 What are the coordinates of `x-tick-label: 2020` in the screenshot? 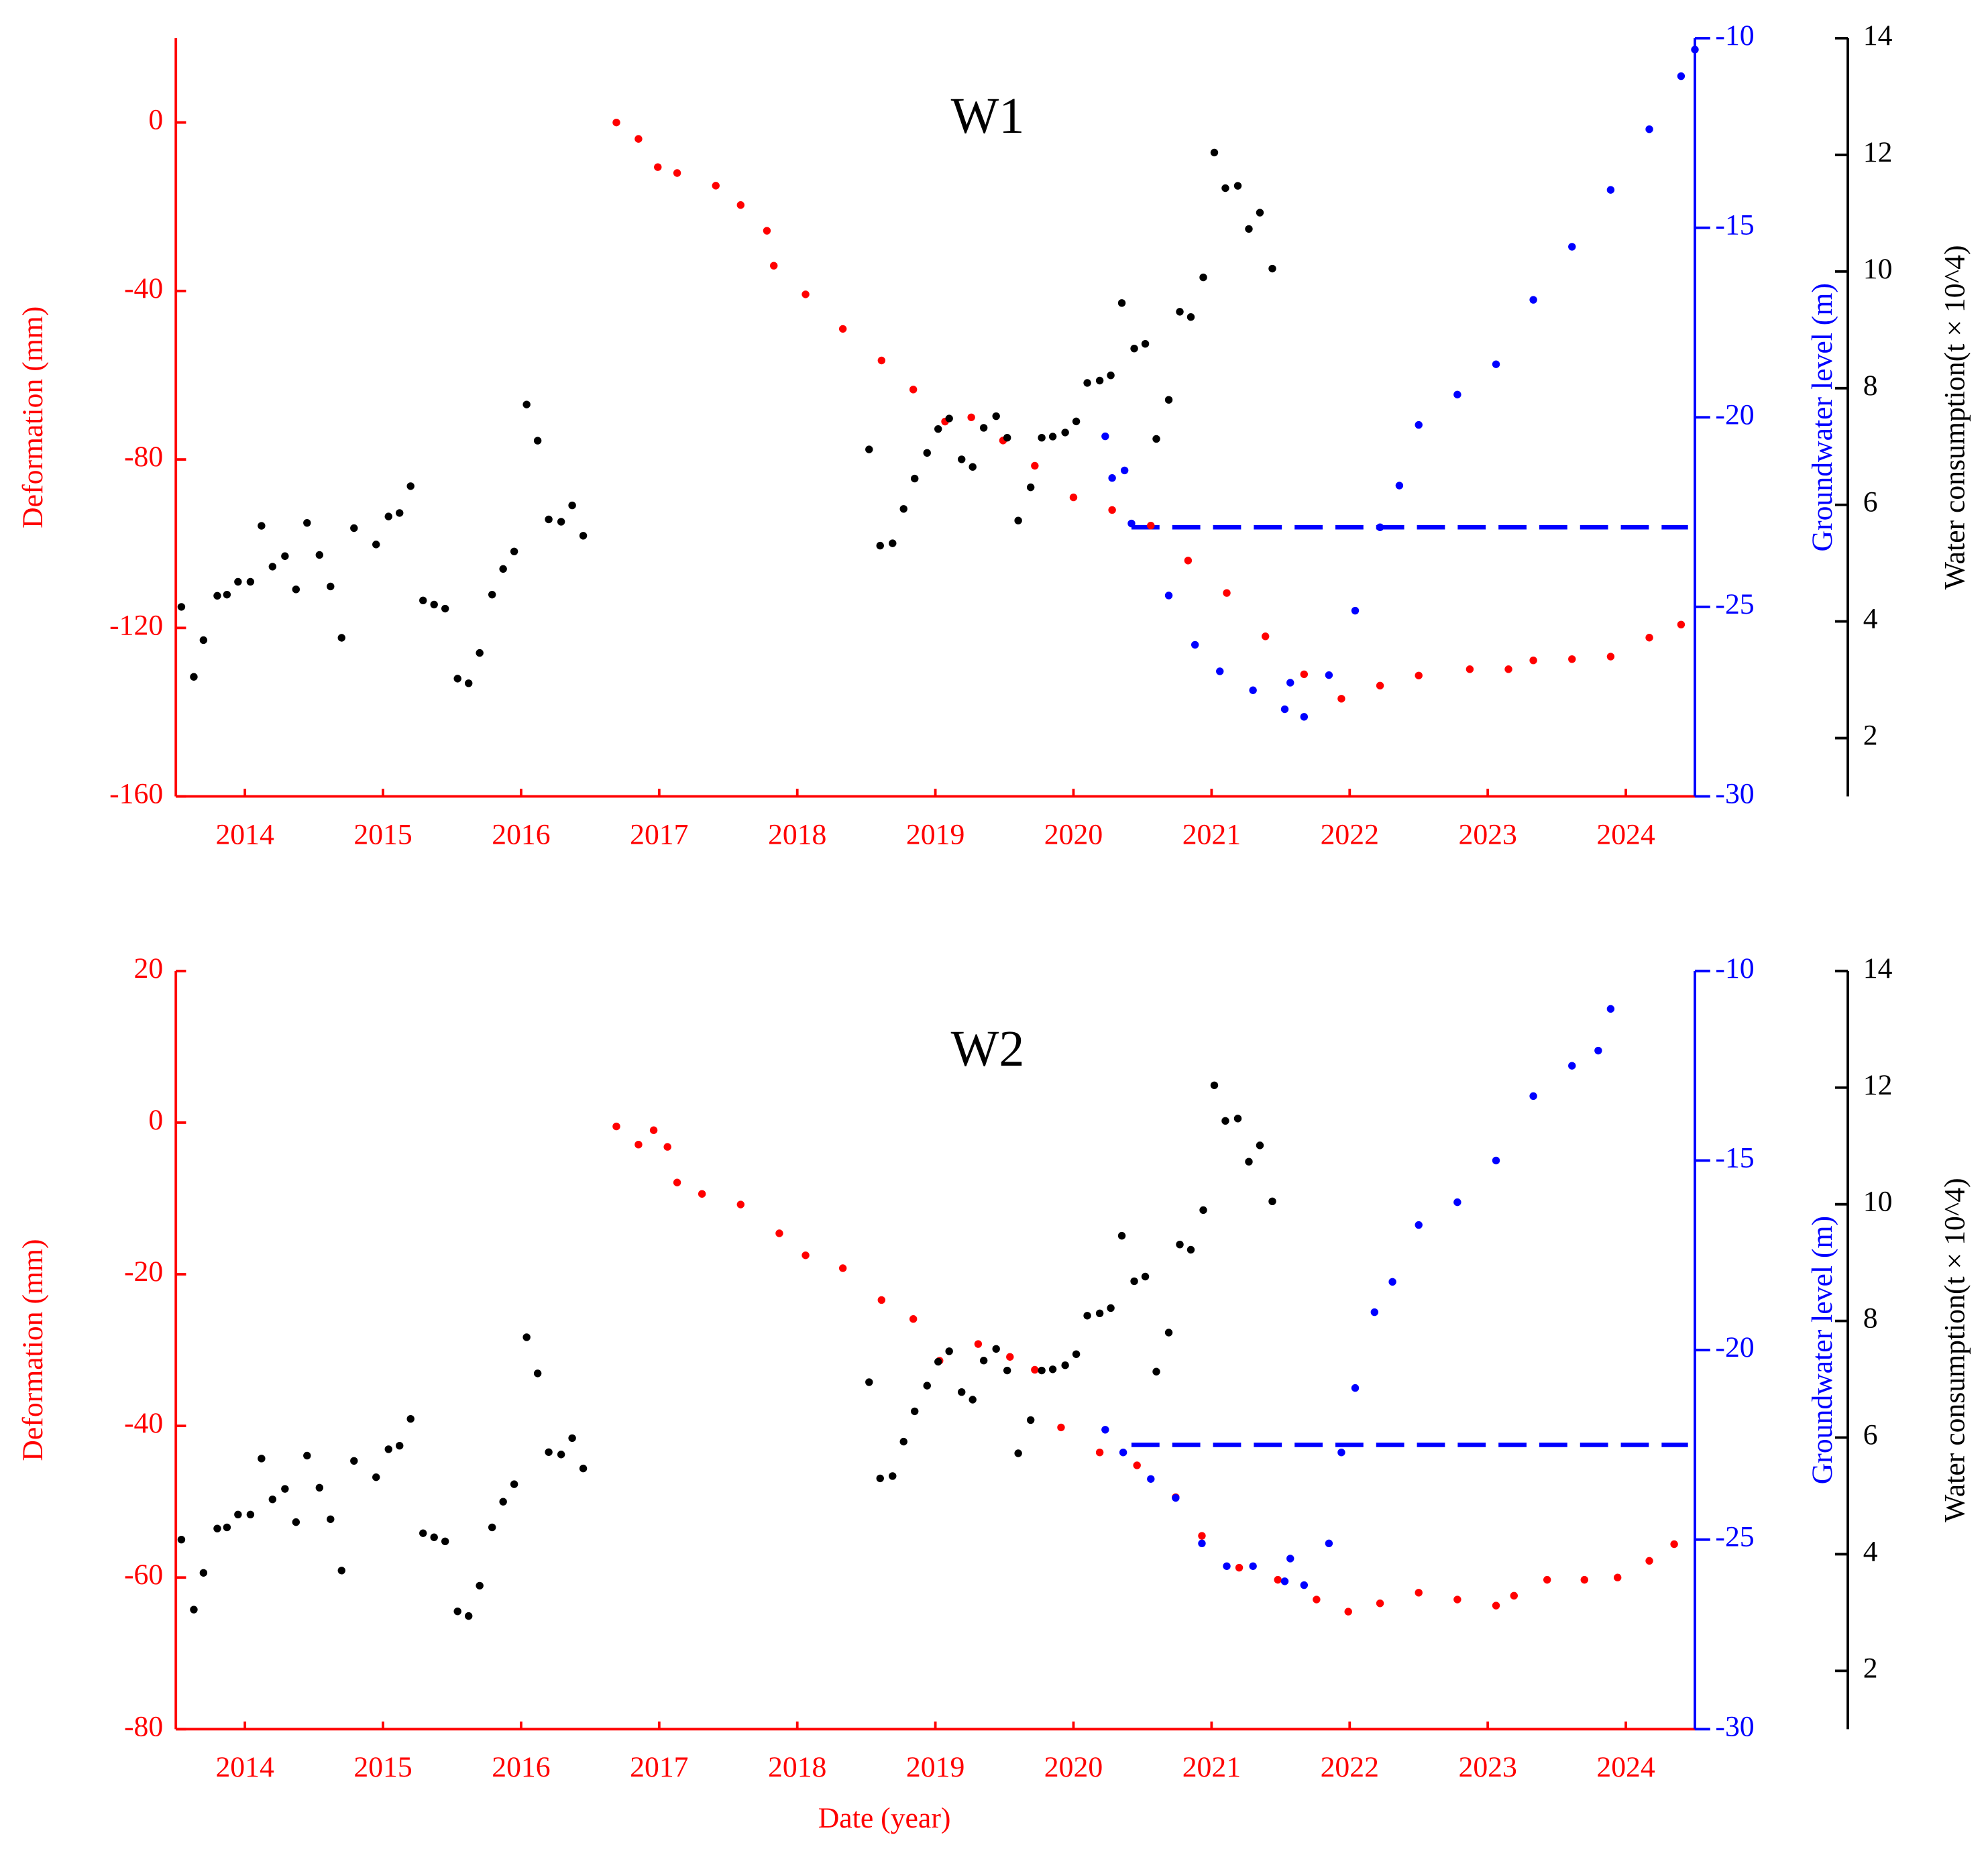 It's located at (1073, 1767).